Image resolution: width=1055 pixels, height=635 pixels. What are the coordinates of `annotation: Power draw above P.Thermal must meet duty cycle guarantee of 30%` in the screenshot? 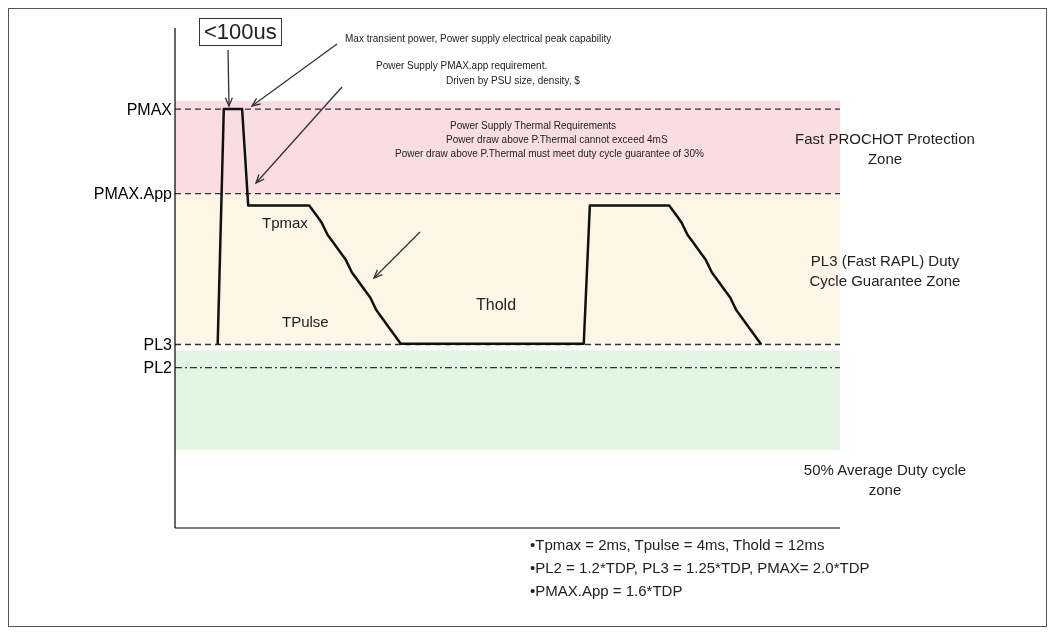 It's located at (549, 153).